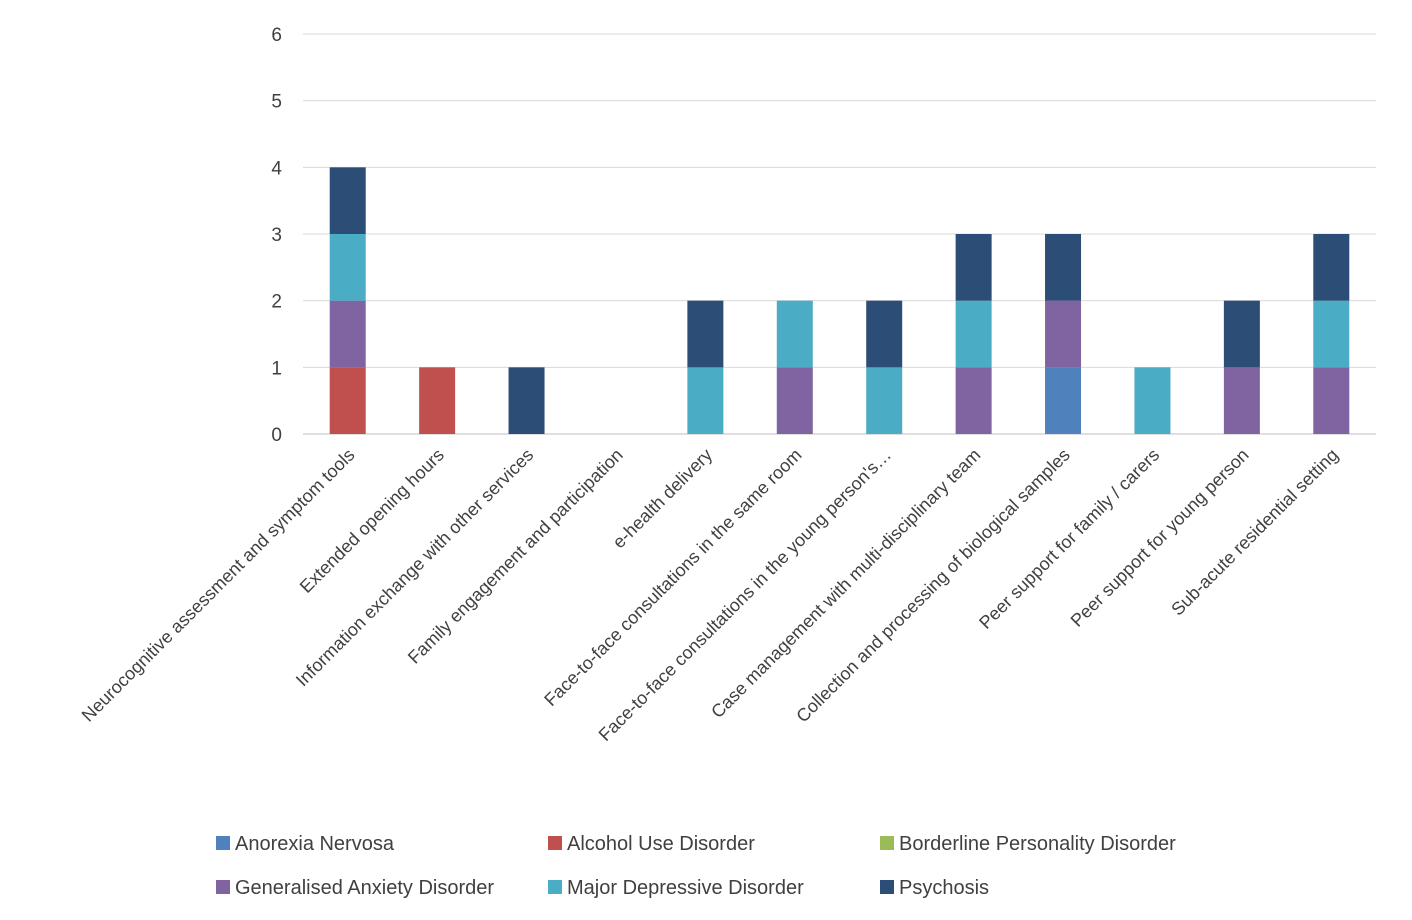 This screenshot has width=1412, height=920. Describe the element at coordinates (276, 168) in the screenshot. I see `y-tick-label-4: 4` at that location.